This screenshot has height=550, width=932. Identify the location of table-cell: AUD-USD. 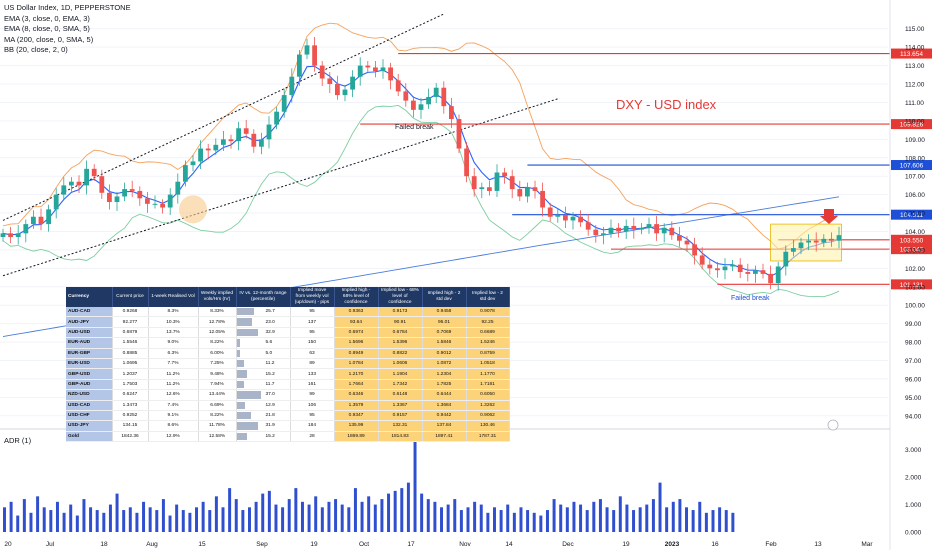
(89, 333).